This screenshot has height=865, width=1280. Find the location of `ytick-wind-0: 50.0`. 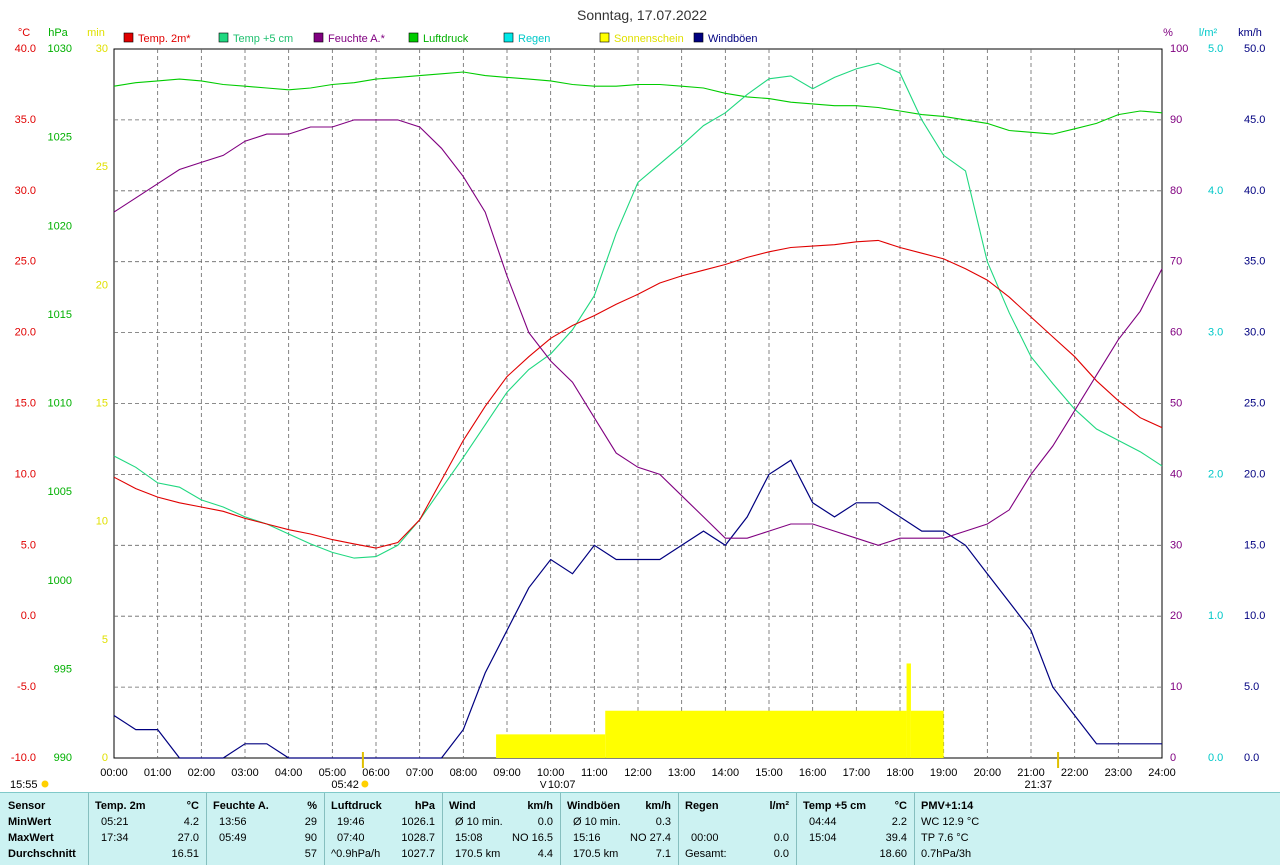

ytick-wind-0: 50.0 is located at coordinates (1254, 49).